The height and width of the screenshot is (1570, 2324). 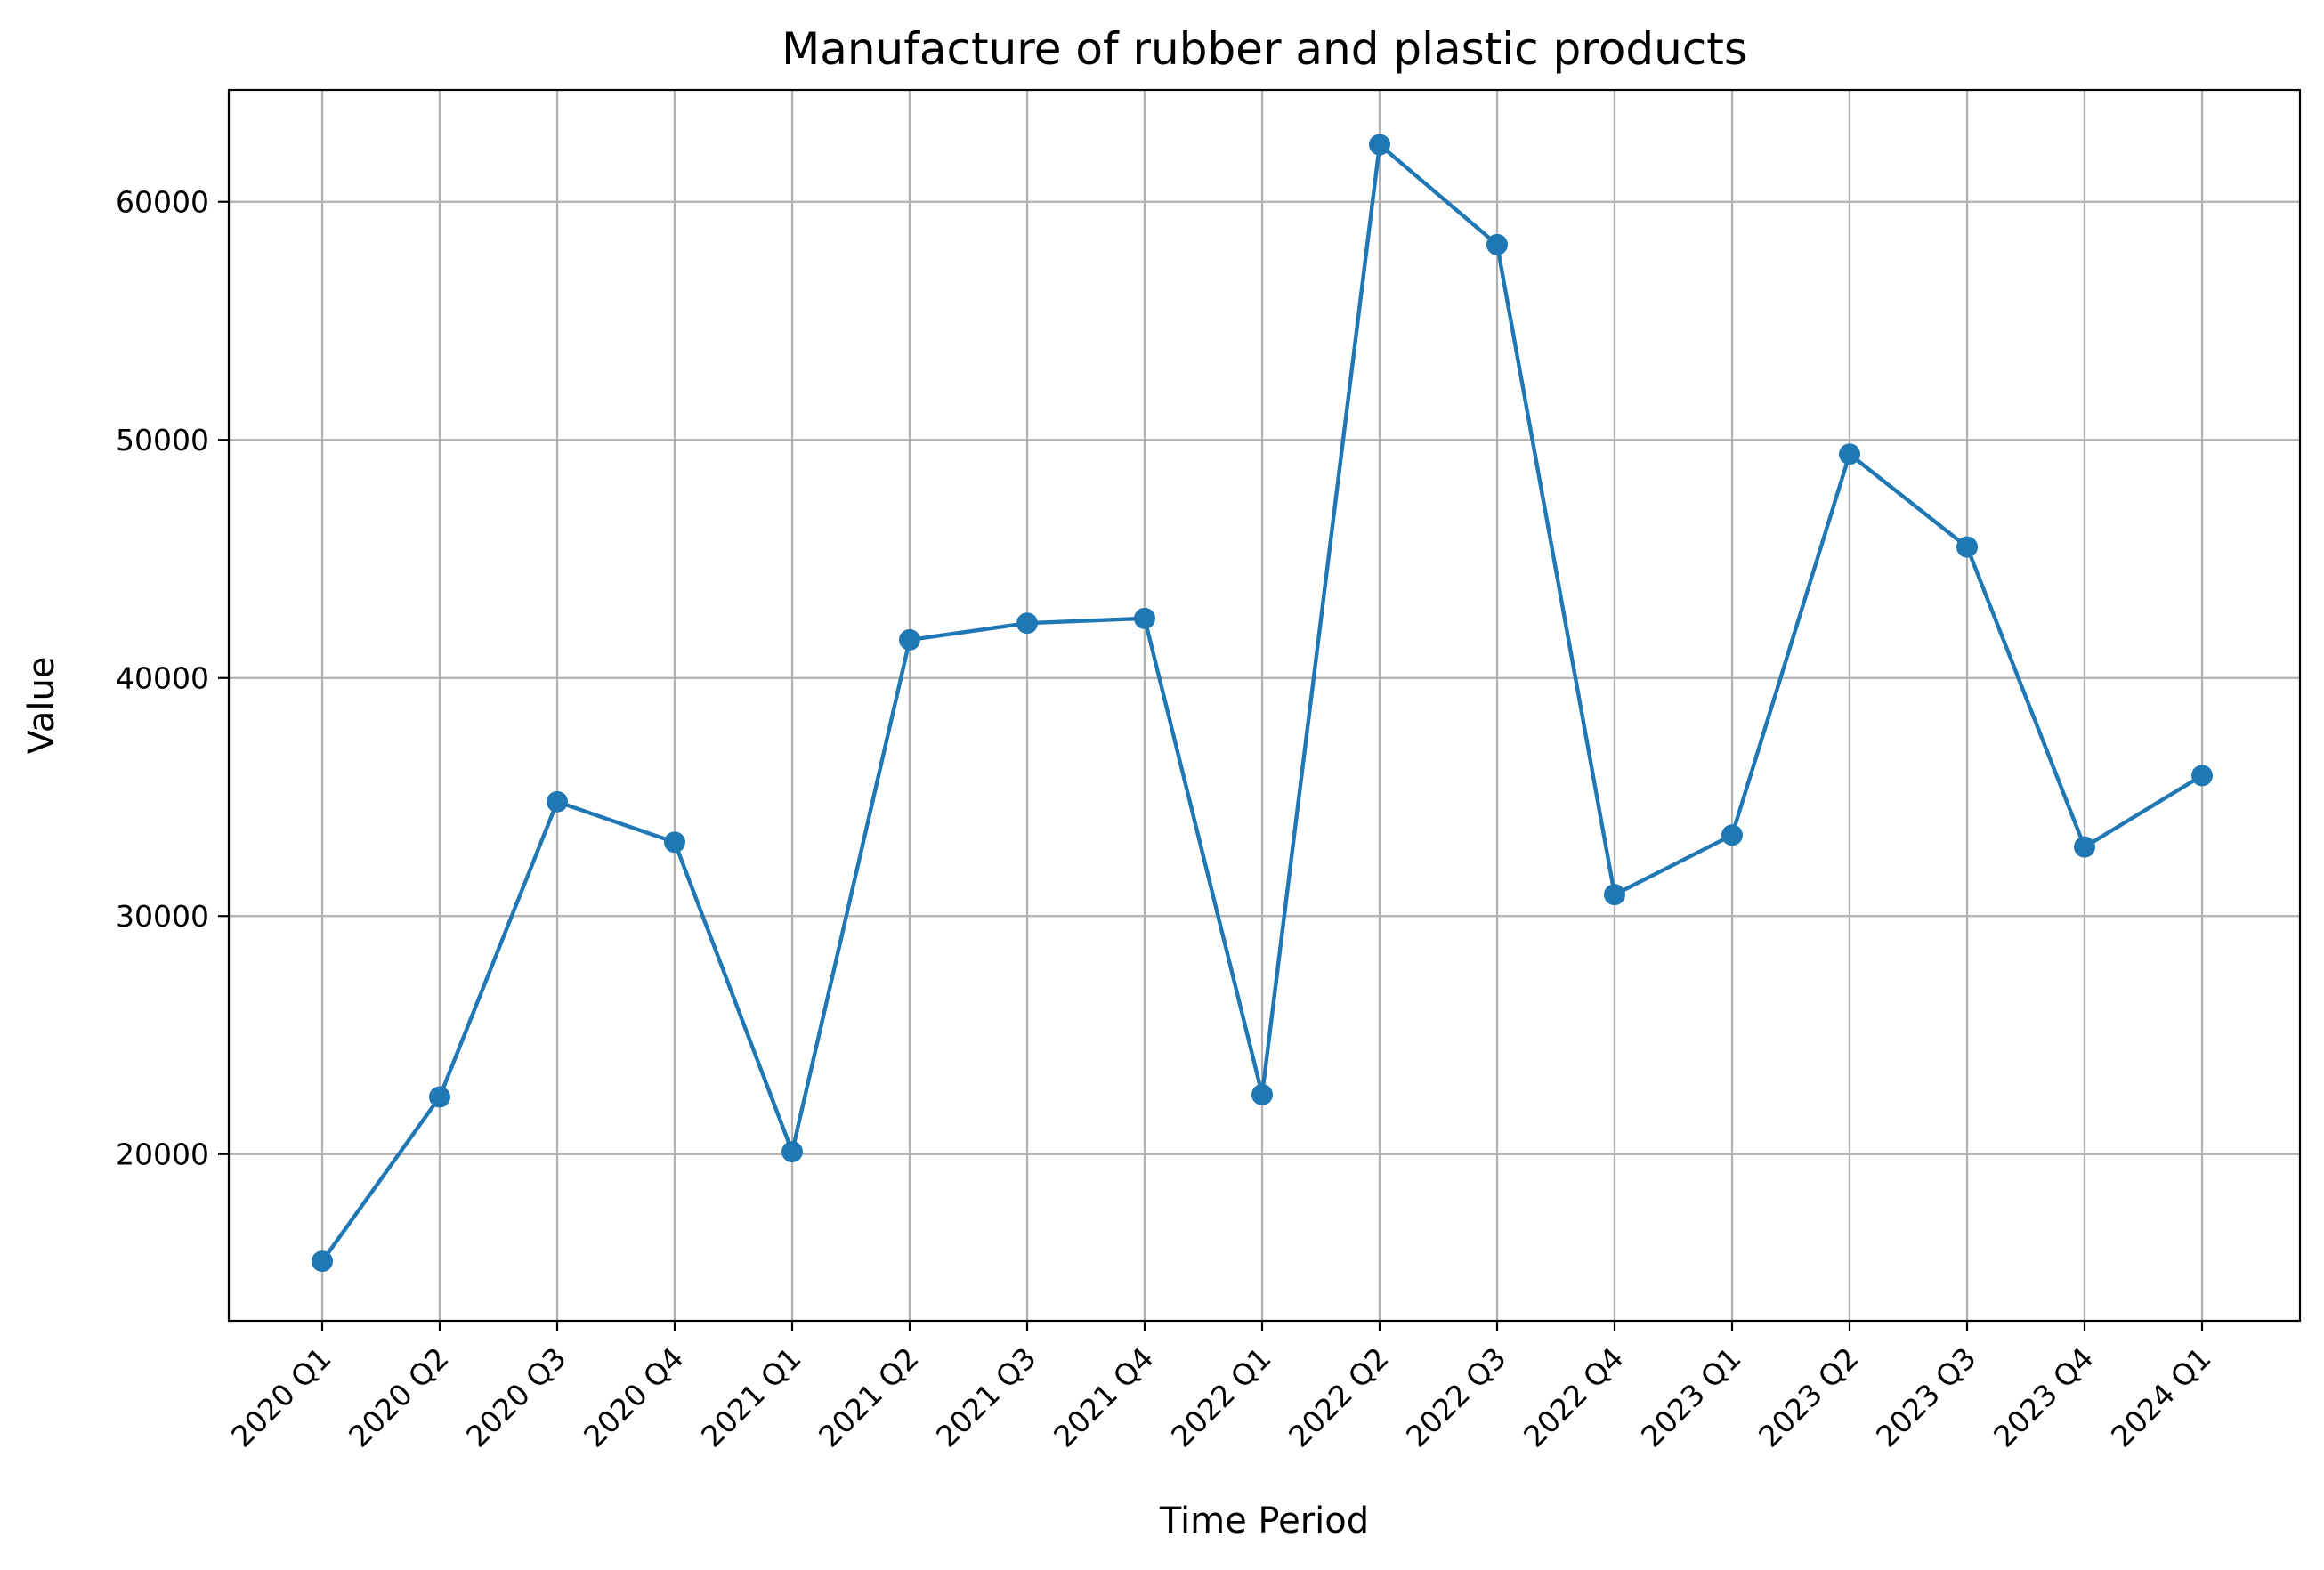 What do you see at coordinates (1027, 623) in the screenshot?
I see `data-point-2021-q3` at bounding box center [1027, 623].